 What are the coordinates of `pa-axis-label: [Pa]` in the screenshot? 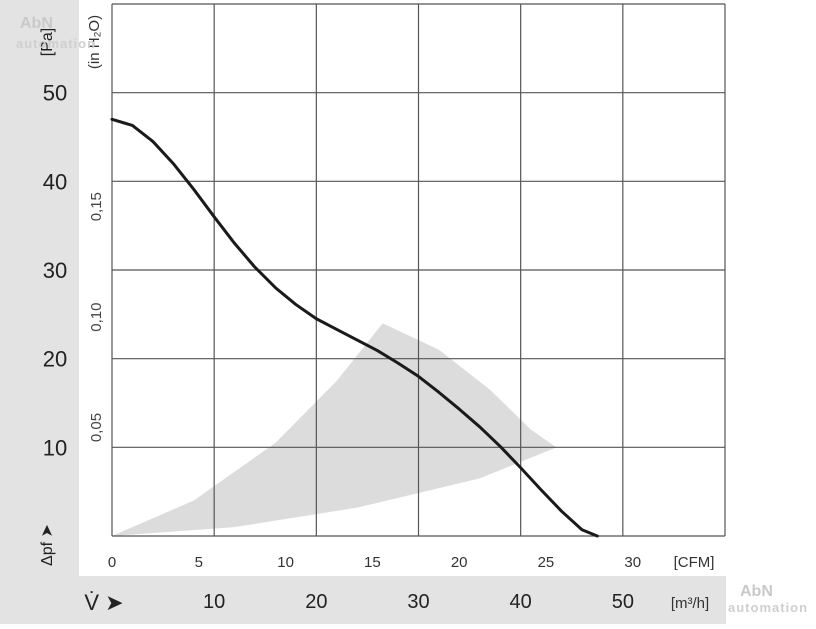 It's located at (47, 42).